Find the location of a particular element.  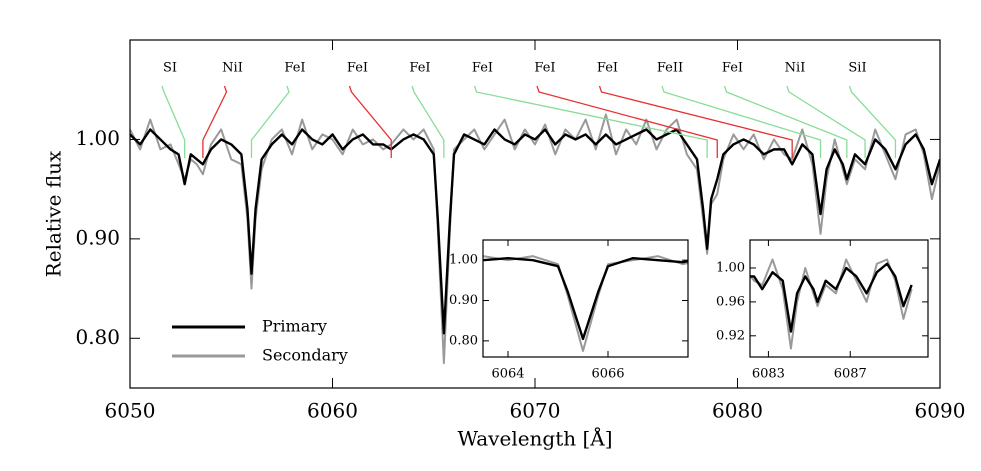

y-axis-label: Relative flux is located at coordinates (54, 213).